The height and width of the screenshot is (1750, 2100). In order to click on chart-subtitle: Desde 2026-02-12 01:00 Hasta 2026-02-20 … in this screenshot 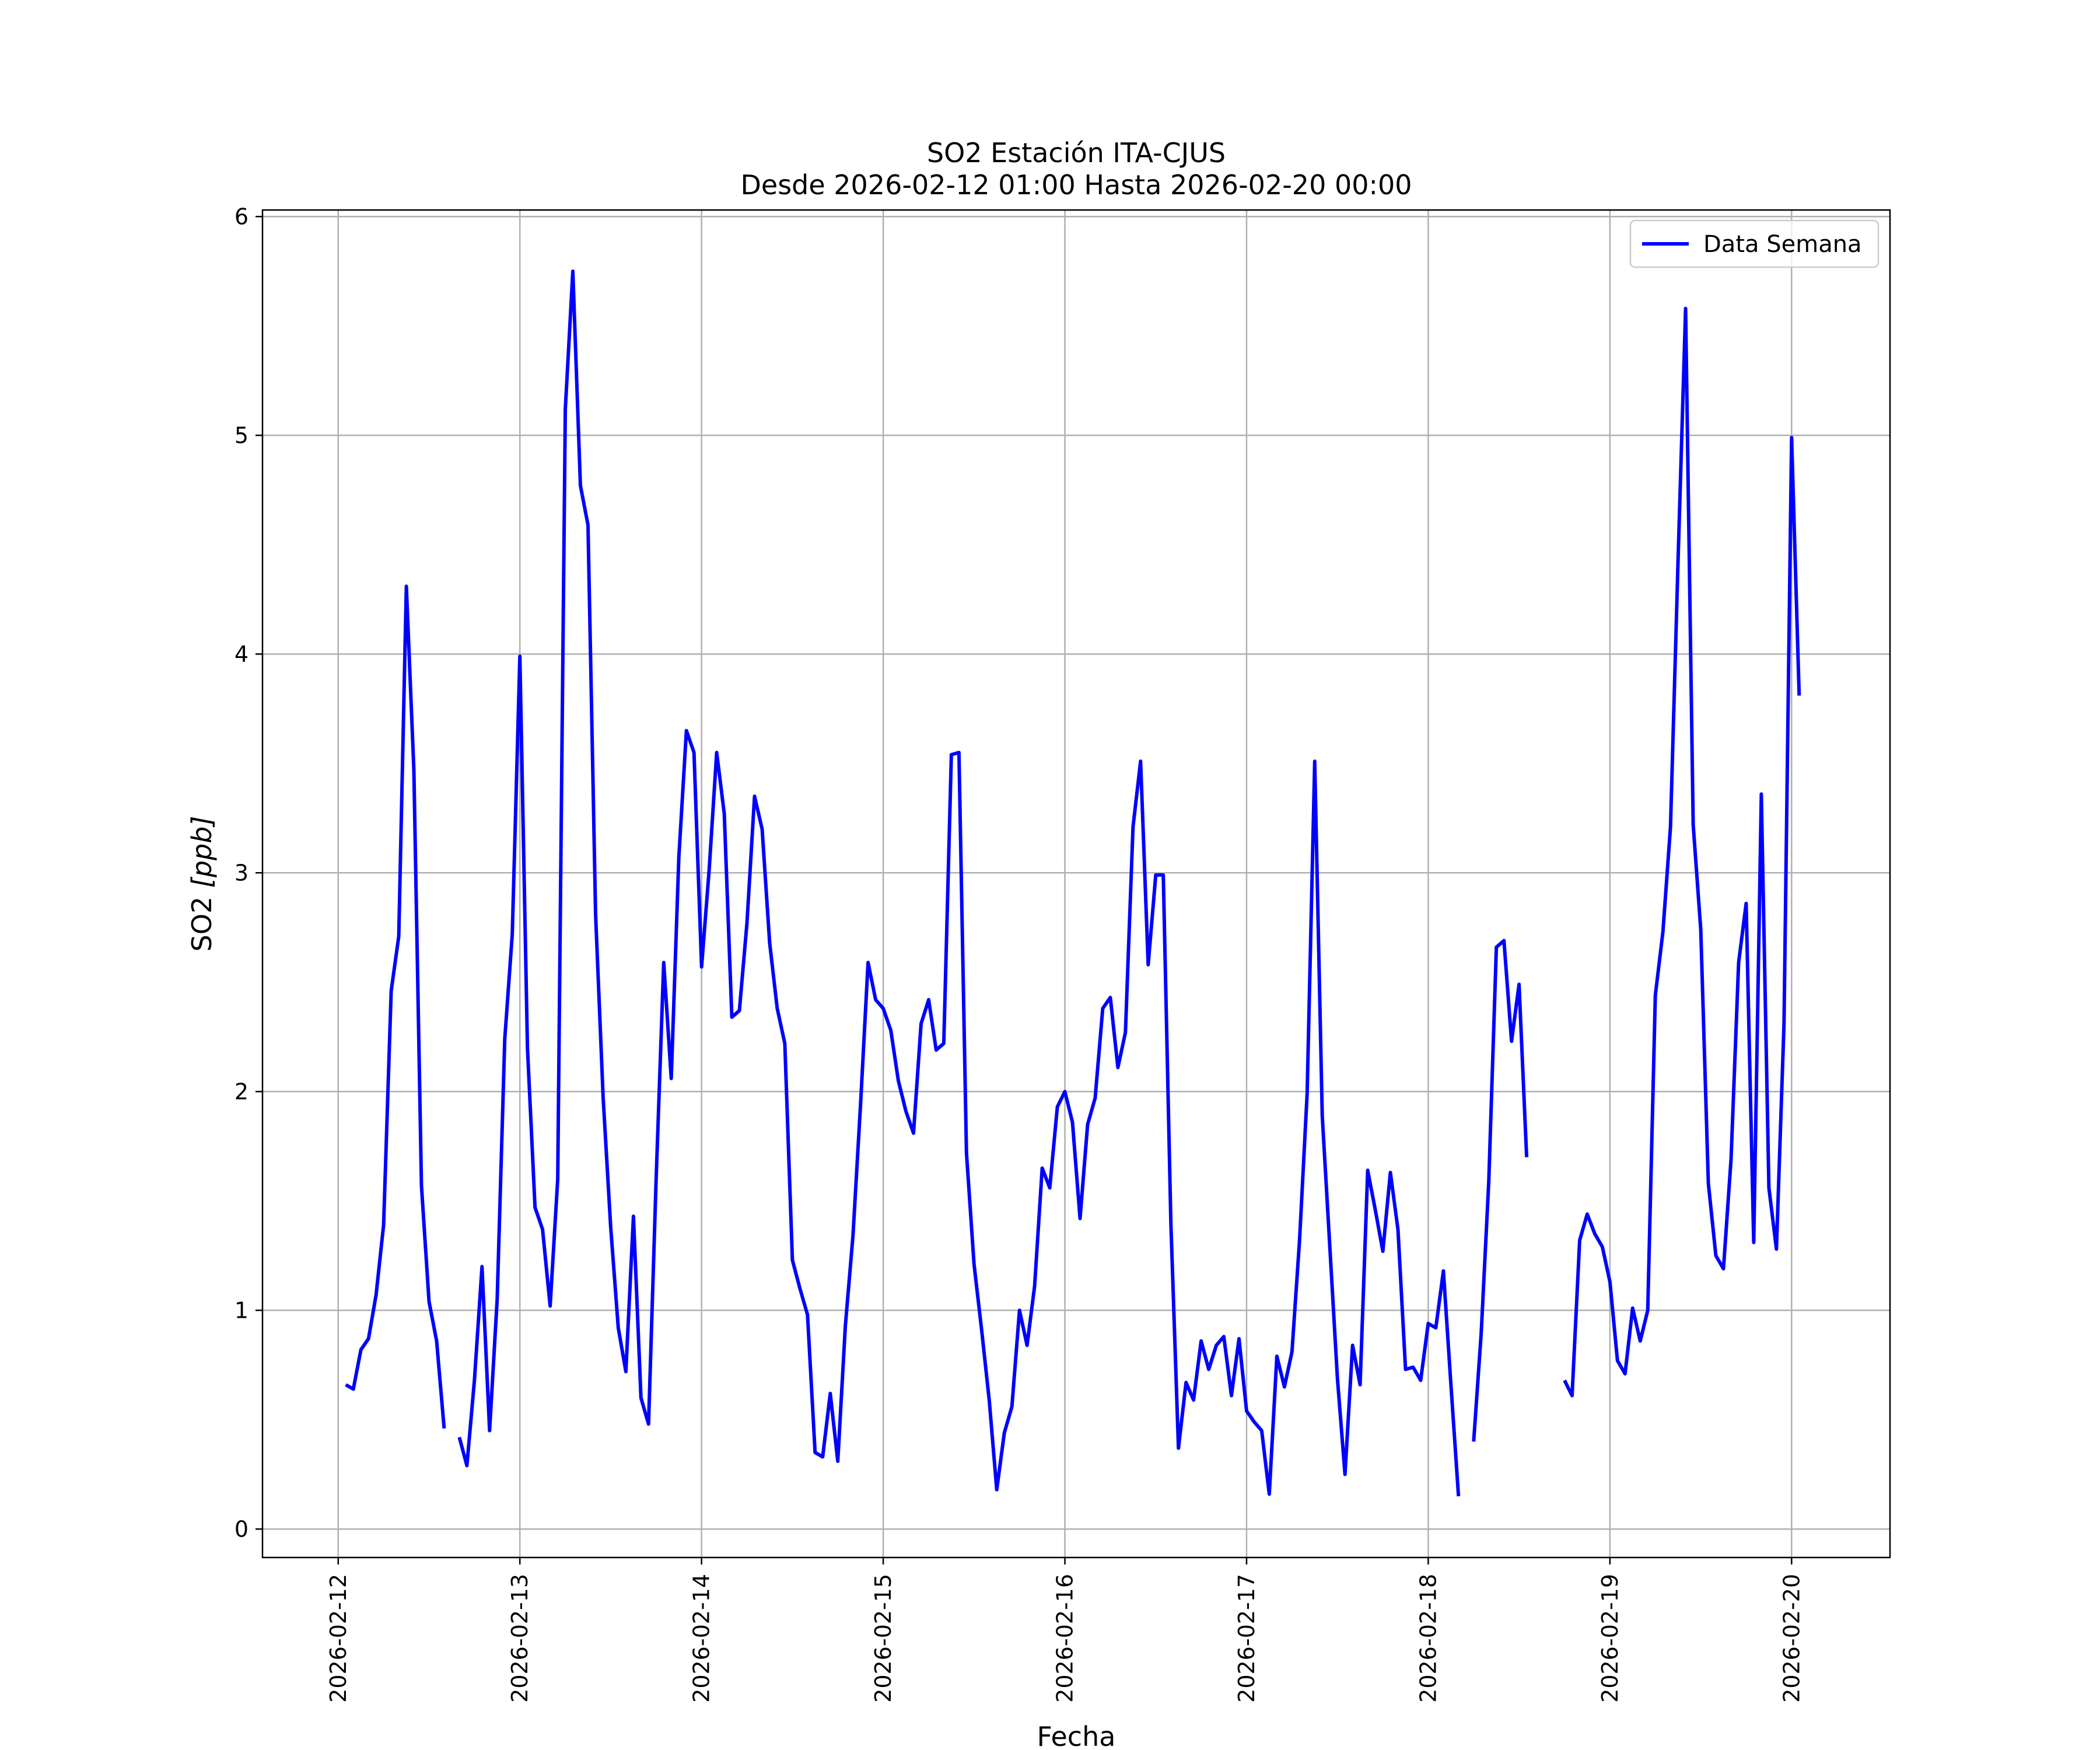, I will do `click(1076, 185)`.